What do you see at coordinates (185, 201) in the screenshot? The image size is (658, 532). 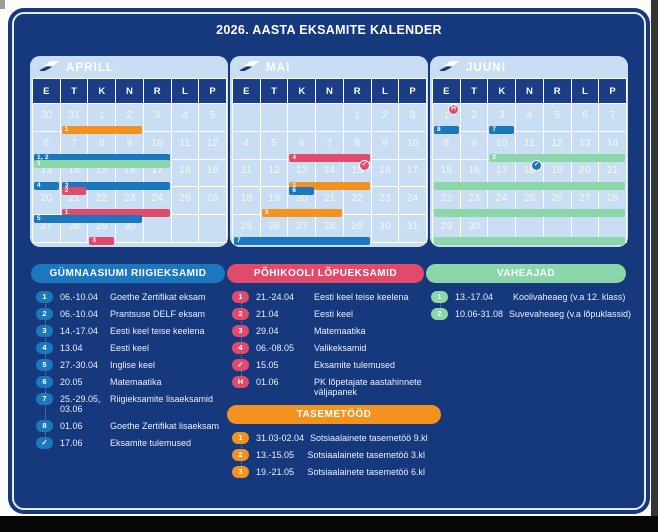 I see `day-cell: 25` at bounding box center [185, 201].